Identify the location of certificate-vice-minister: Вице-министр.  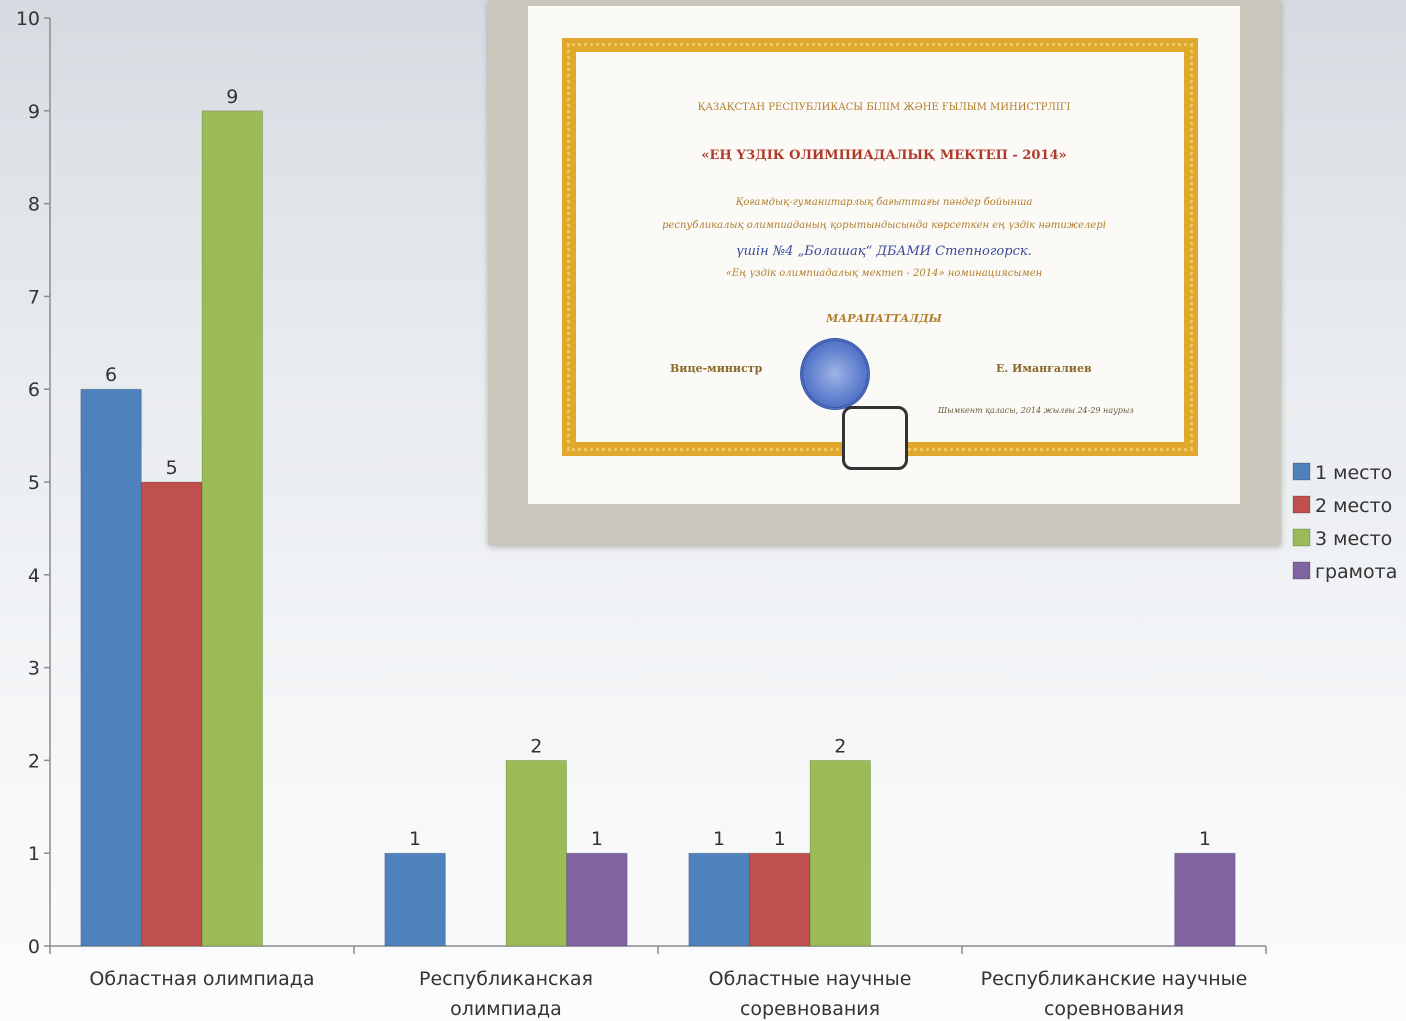
(716, 368).